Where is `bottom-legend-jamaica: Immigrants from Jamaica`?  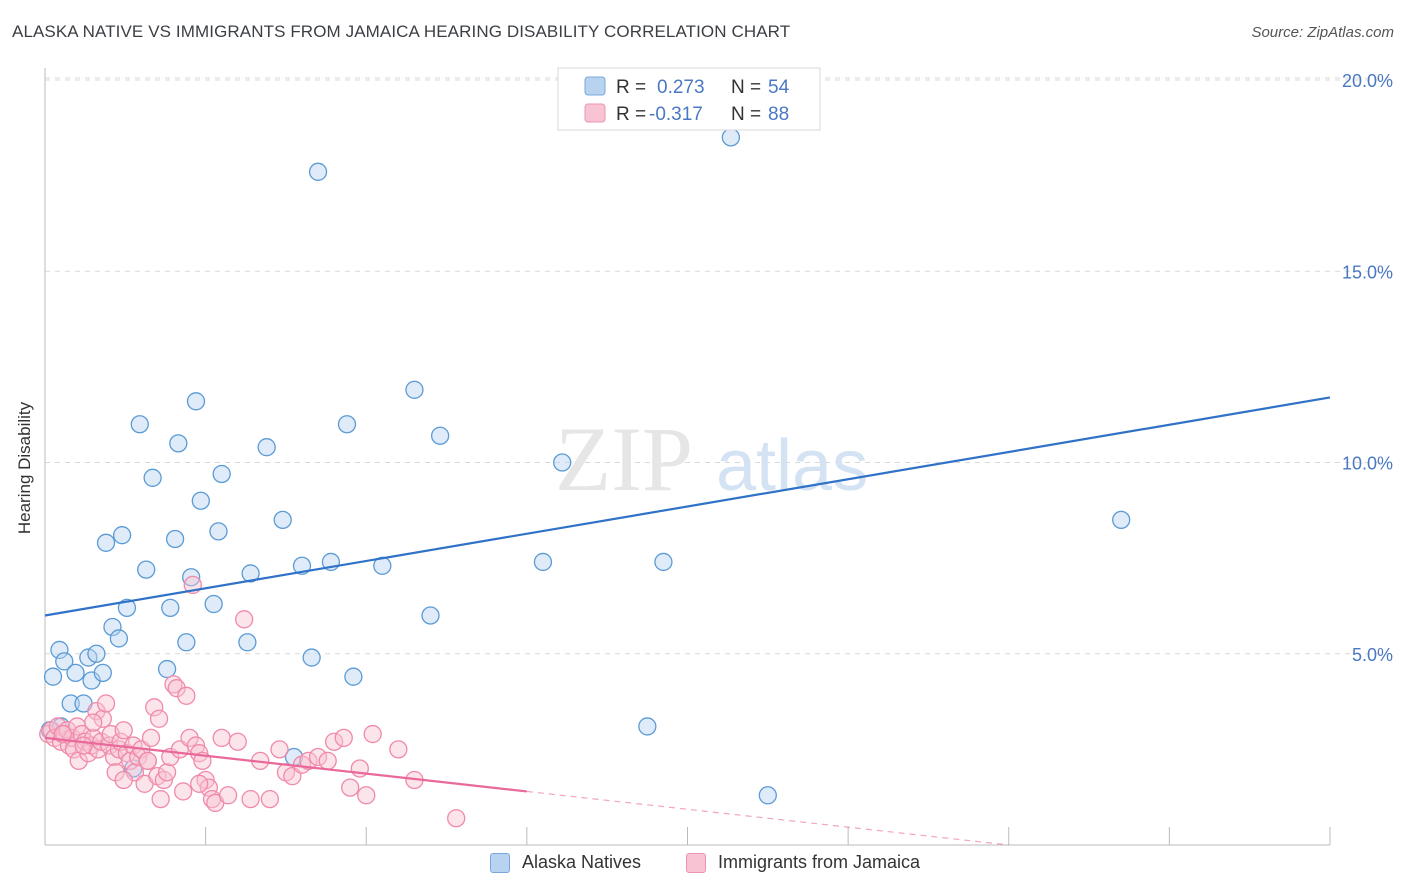 bottom-legend-jamaica: Immigrants from Jamaica is located at coordinates (803, 862).